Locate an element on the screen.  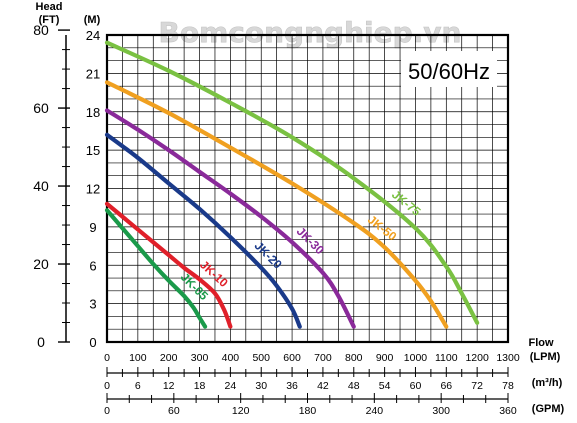
y-unit-ft: (FT) is located at coordinates (49, 20).